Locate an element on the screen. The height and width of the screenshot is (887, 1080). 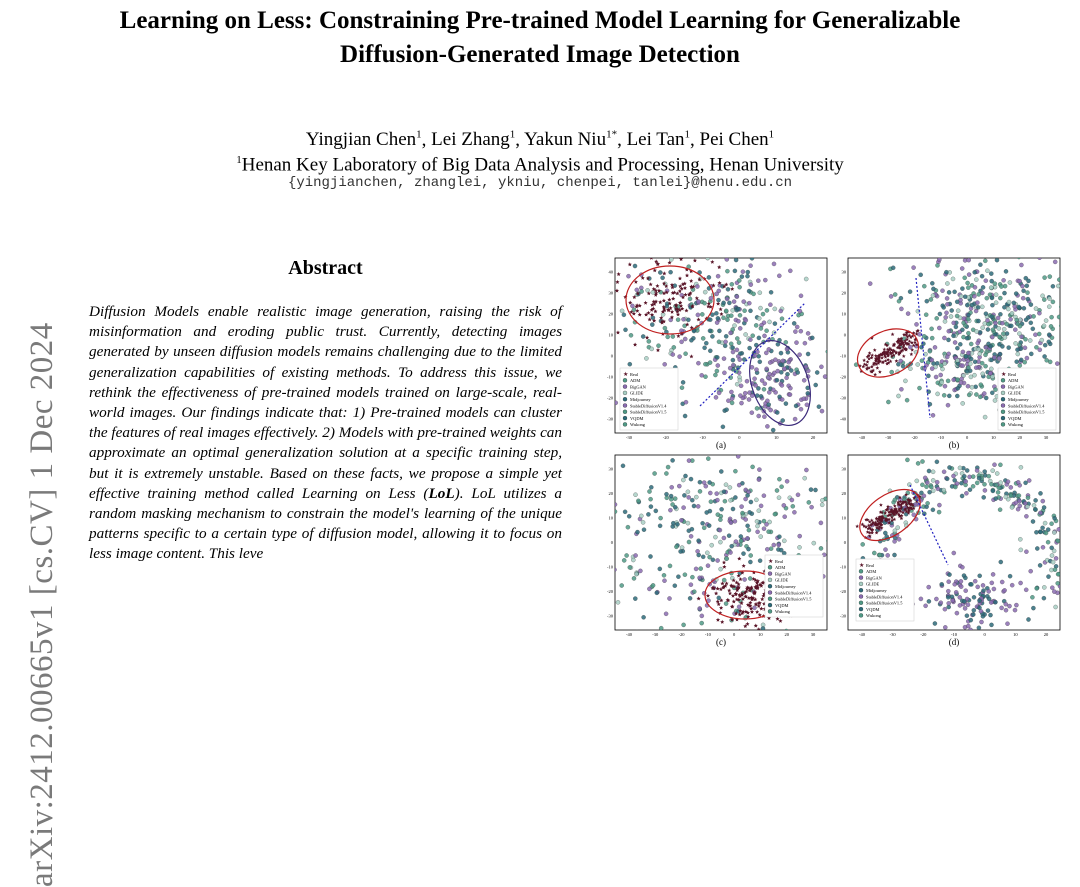
x-tick-label: 20 is located at coordinates (1019, 437).